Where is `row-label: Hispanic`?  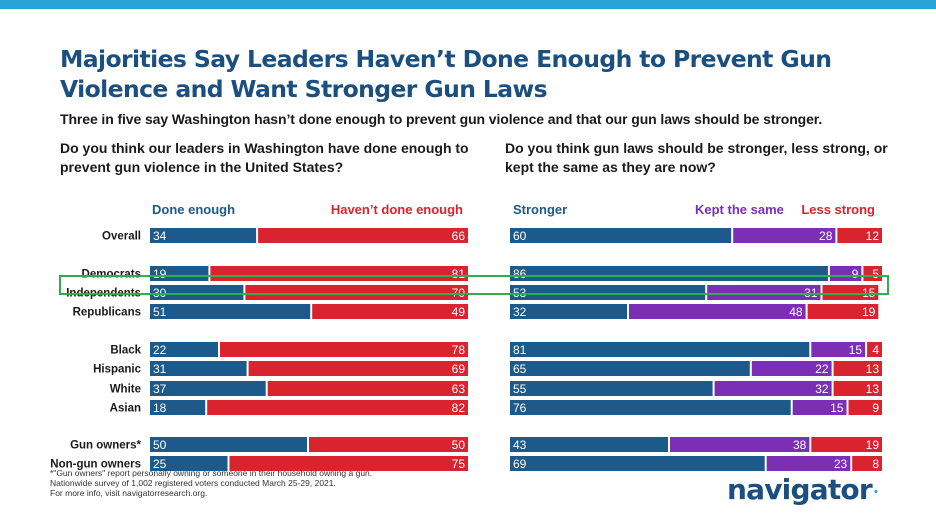
row-label: Hispanic is located at coordinates (117, 370).